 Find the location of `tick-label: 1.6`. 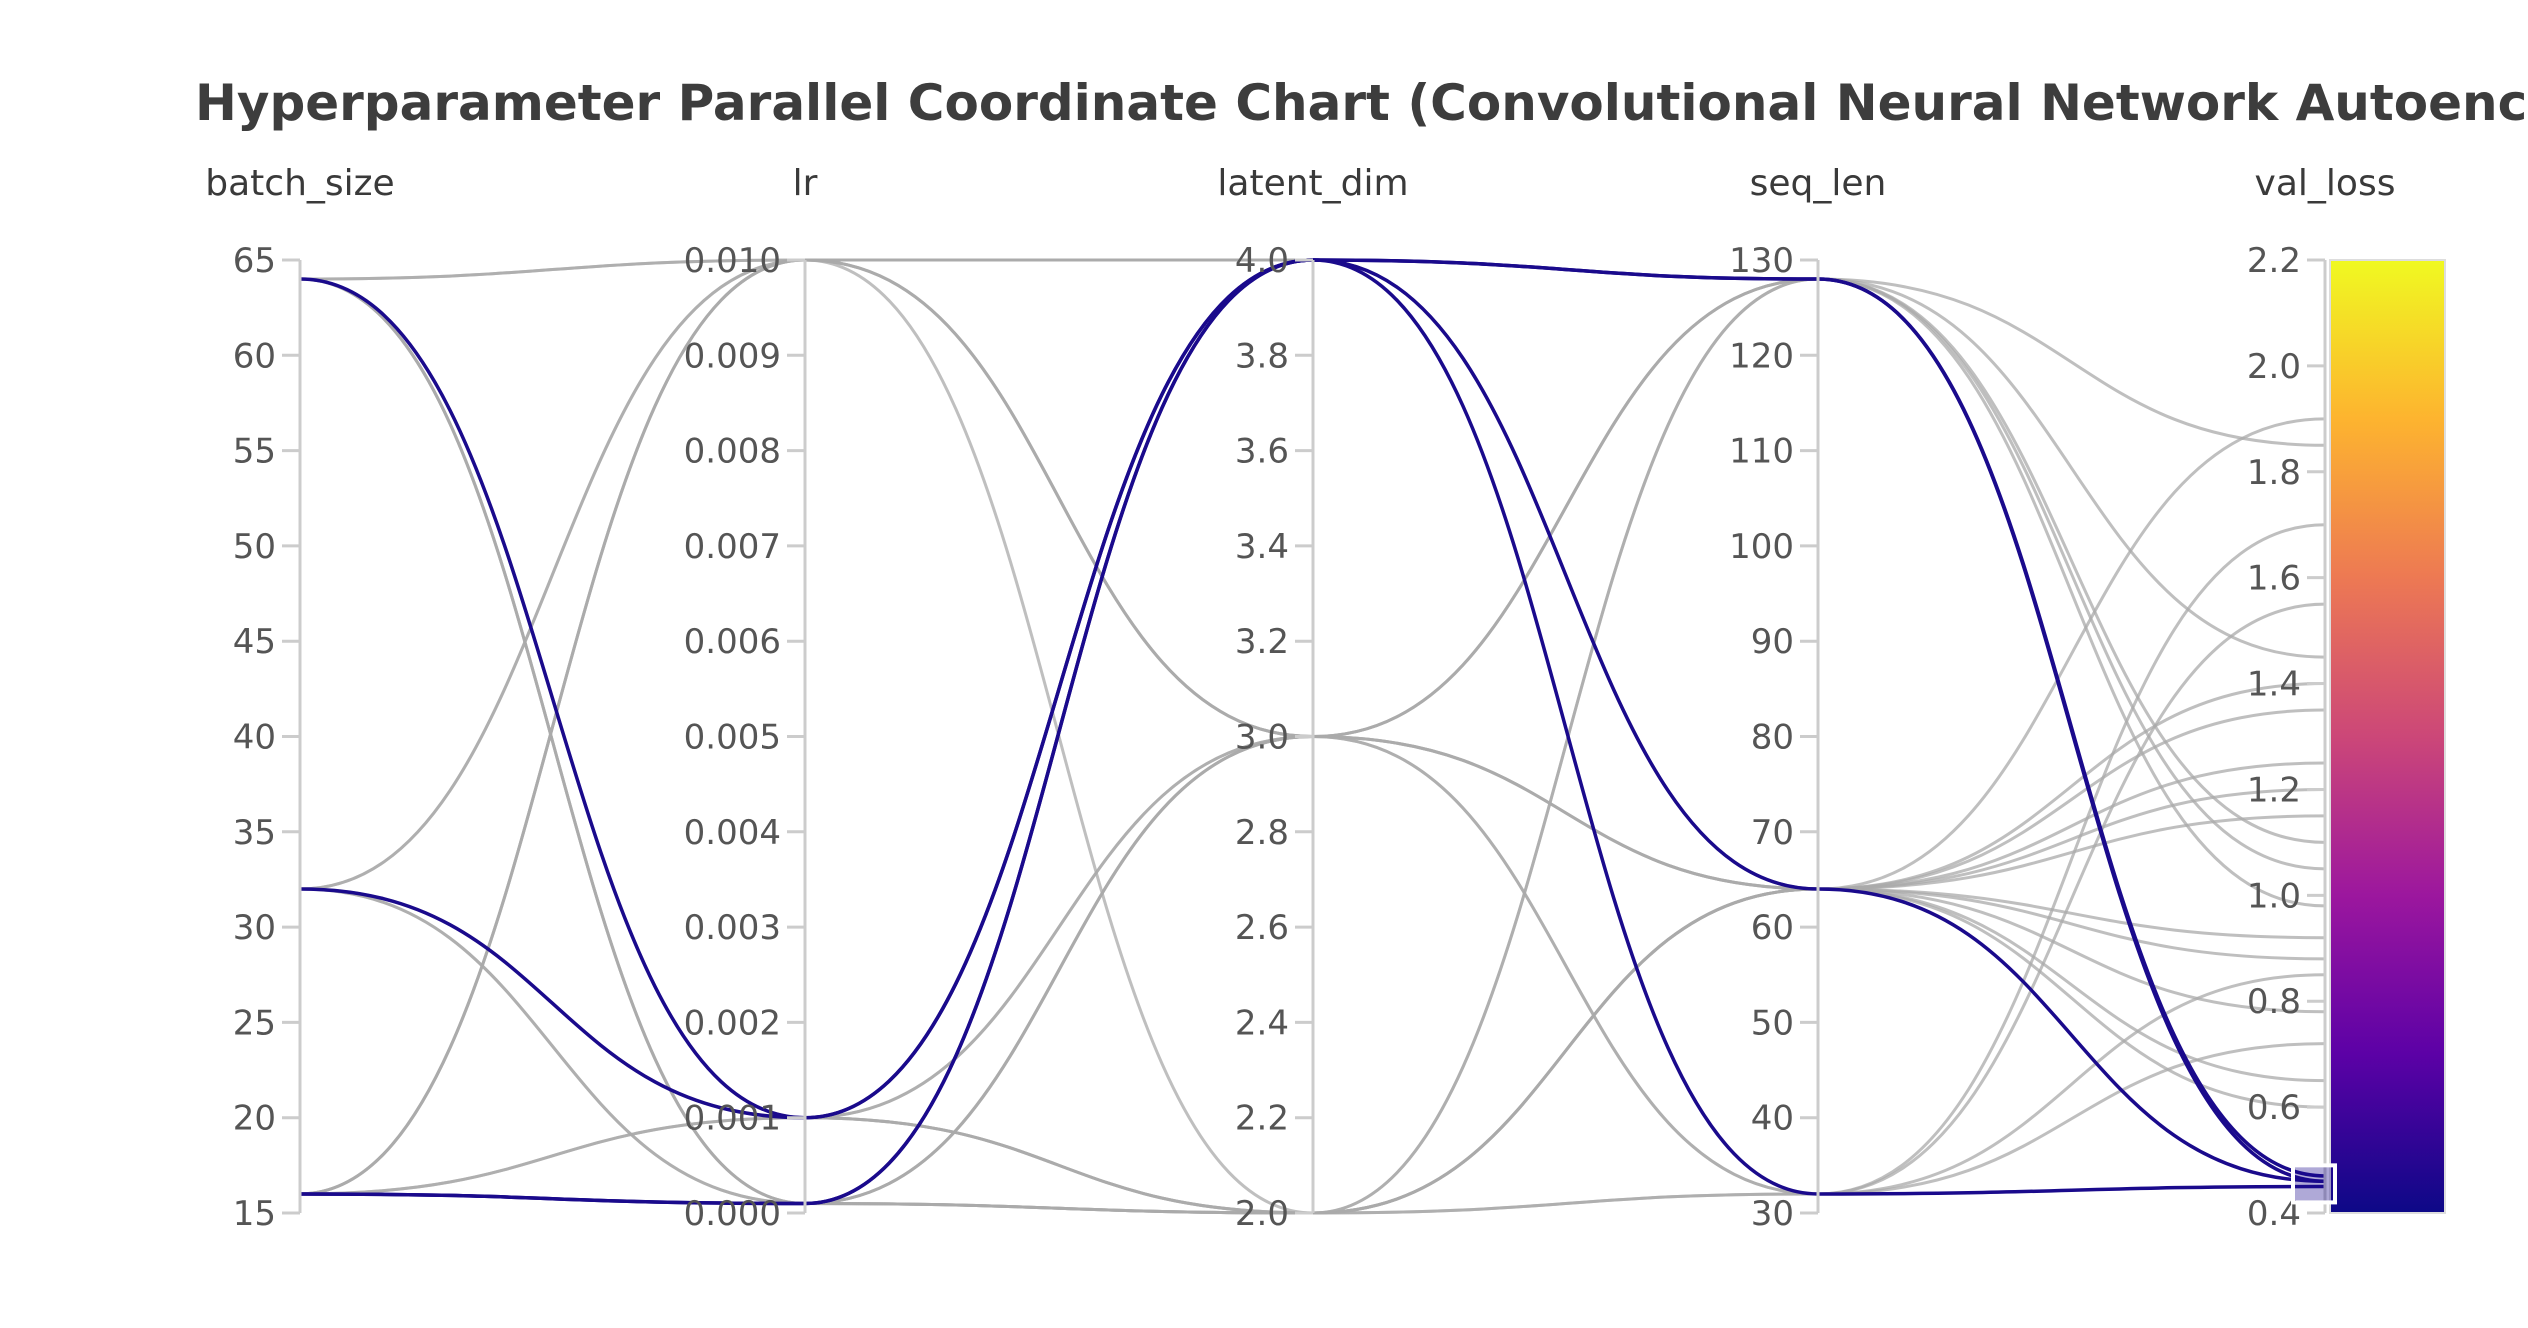

tick-label: 1.6 is located at coordinates (2274, 579).